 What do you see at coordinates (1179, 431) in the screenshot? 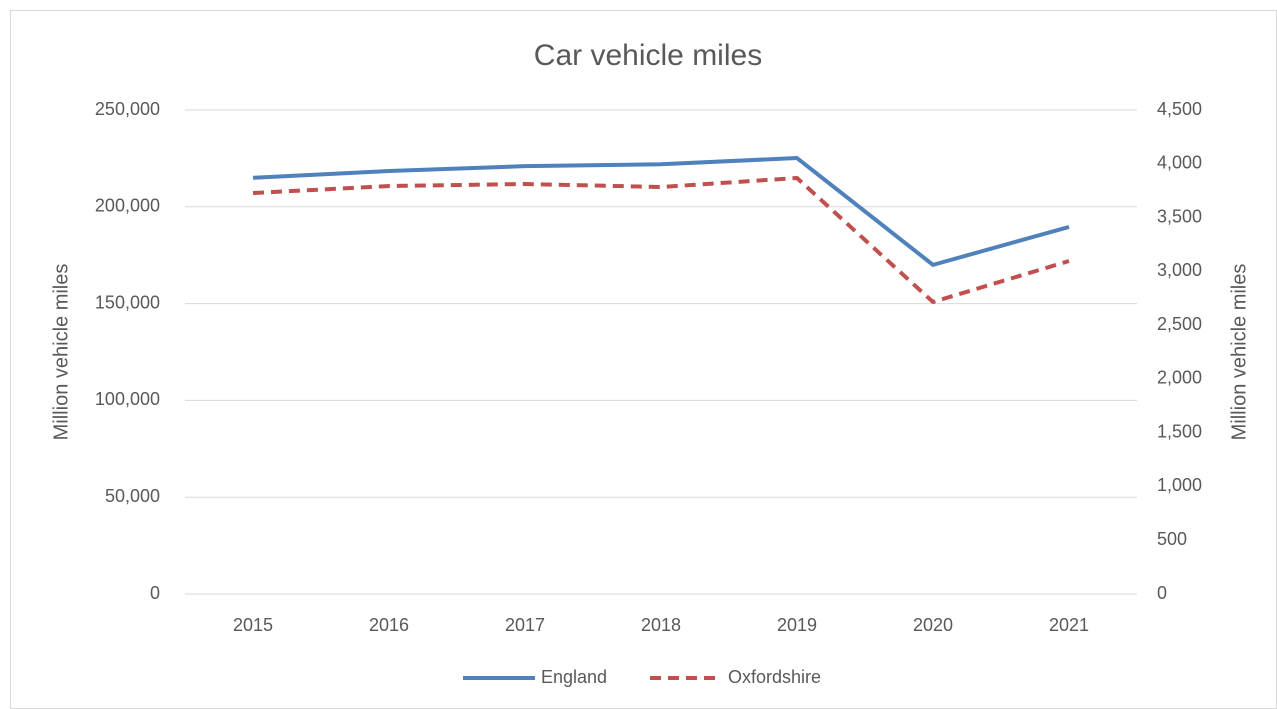
I see `y2-tick-label: 1,500` at bounding box center [1179, 431].